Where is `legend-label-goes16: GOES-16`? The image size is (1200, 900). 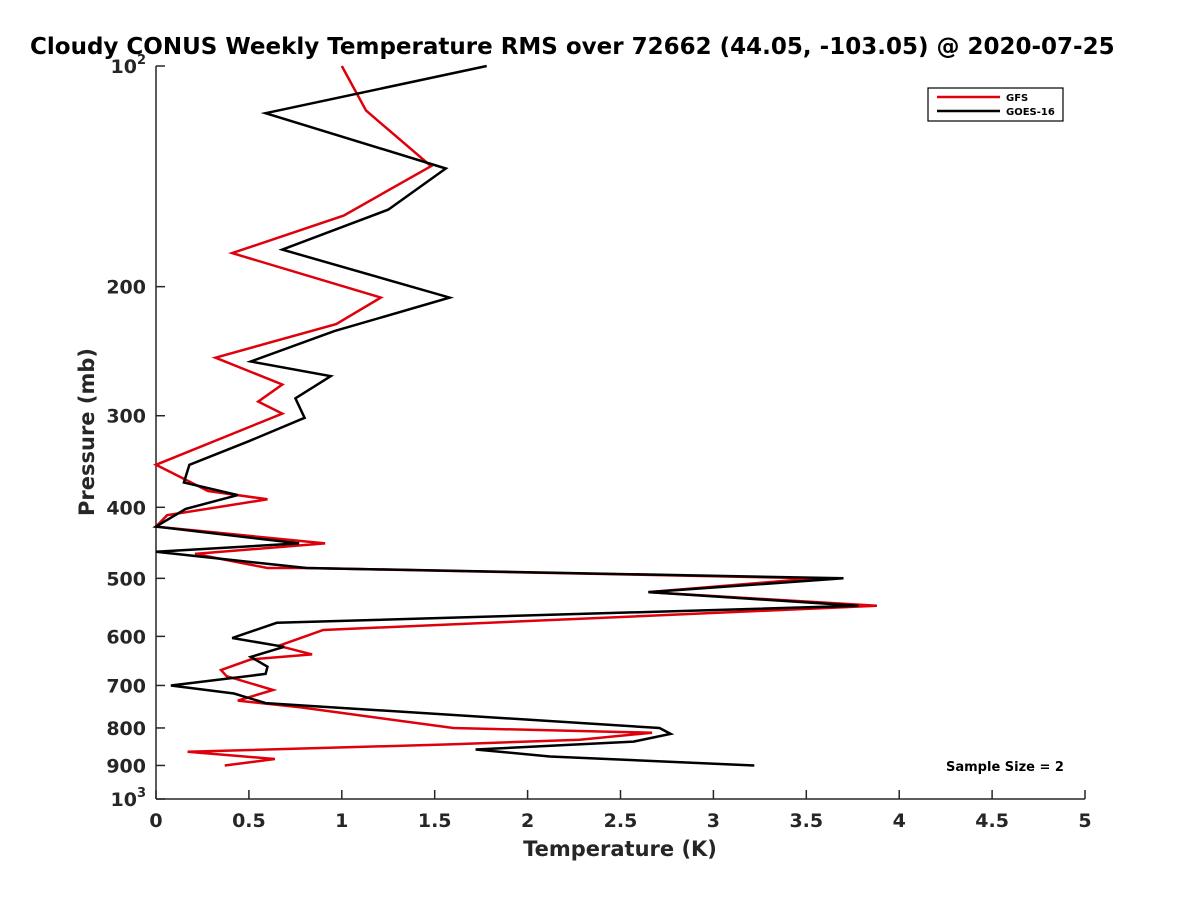 legend-label-goes16: GOES-16 is located at coordinates (1030, 112).